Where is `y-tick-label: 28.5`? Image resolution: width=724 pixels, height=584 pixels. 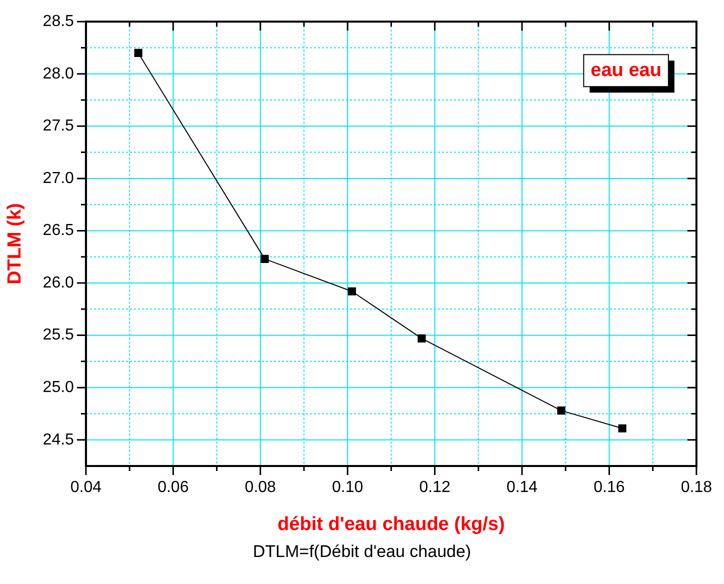 y-tick-label: 28.5 is located at coordinates (58, 21).